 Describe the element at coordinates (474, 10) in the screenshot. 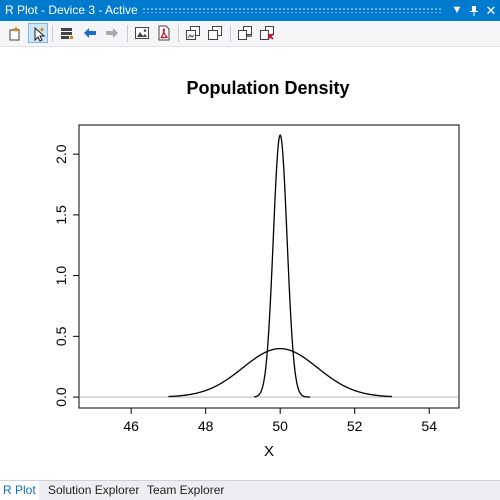

I see `pin-icon` at that location.